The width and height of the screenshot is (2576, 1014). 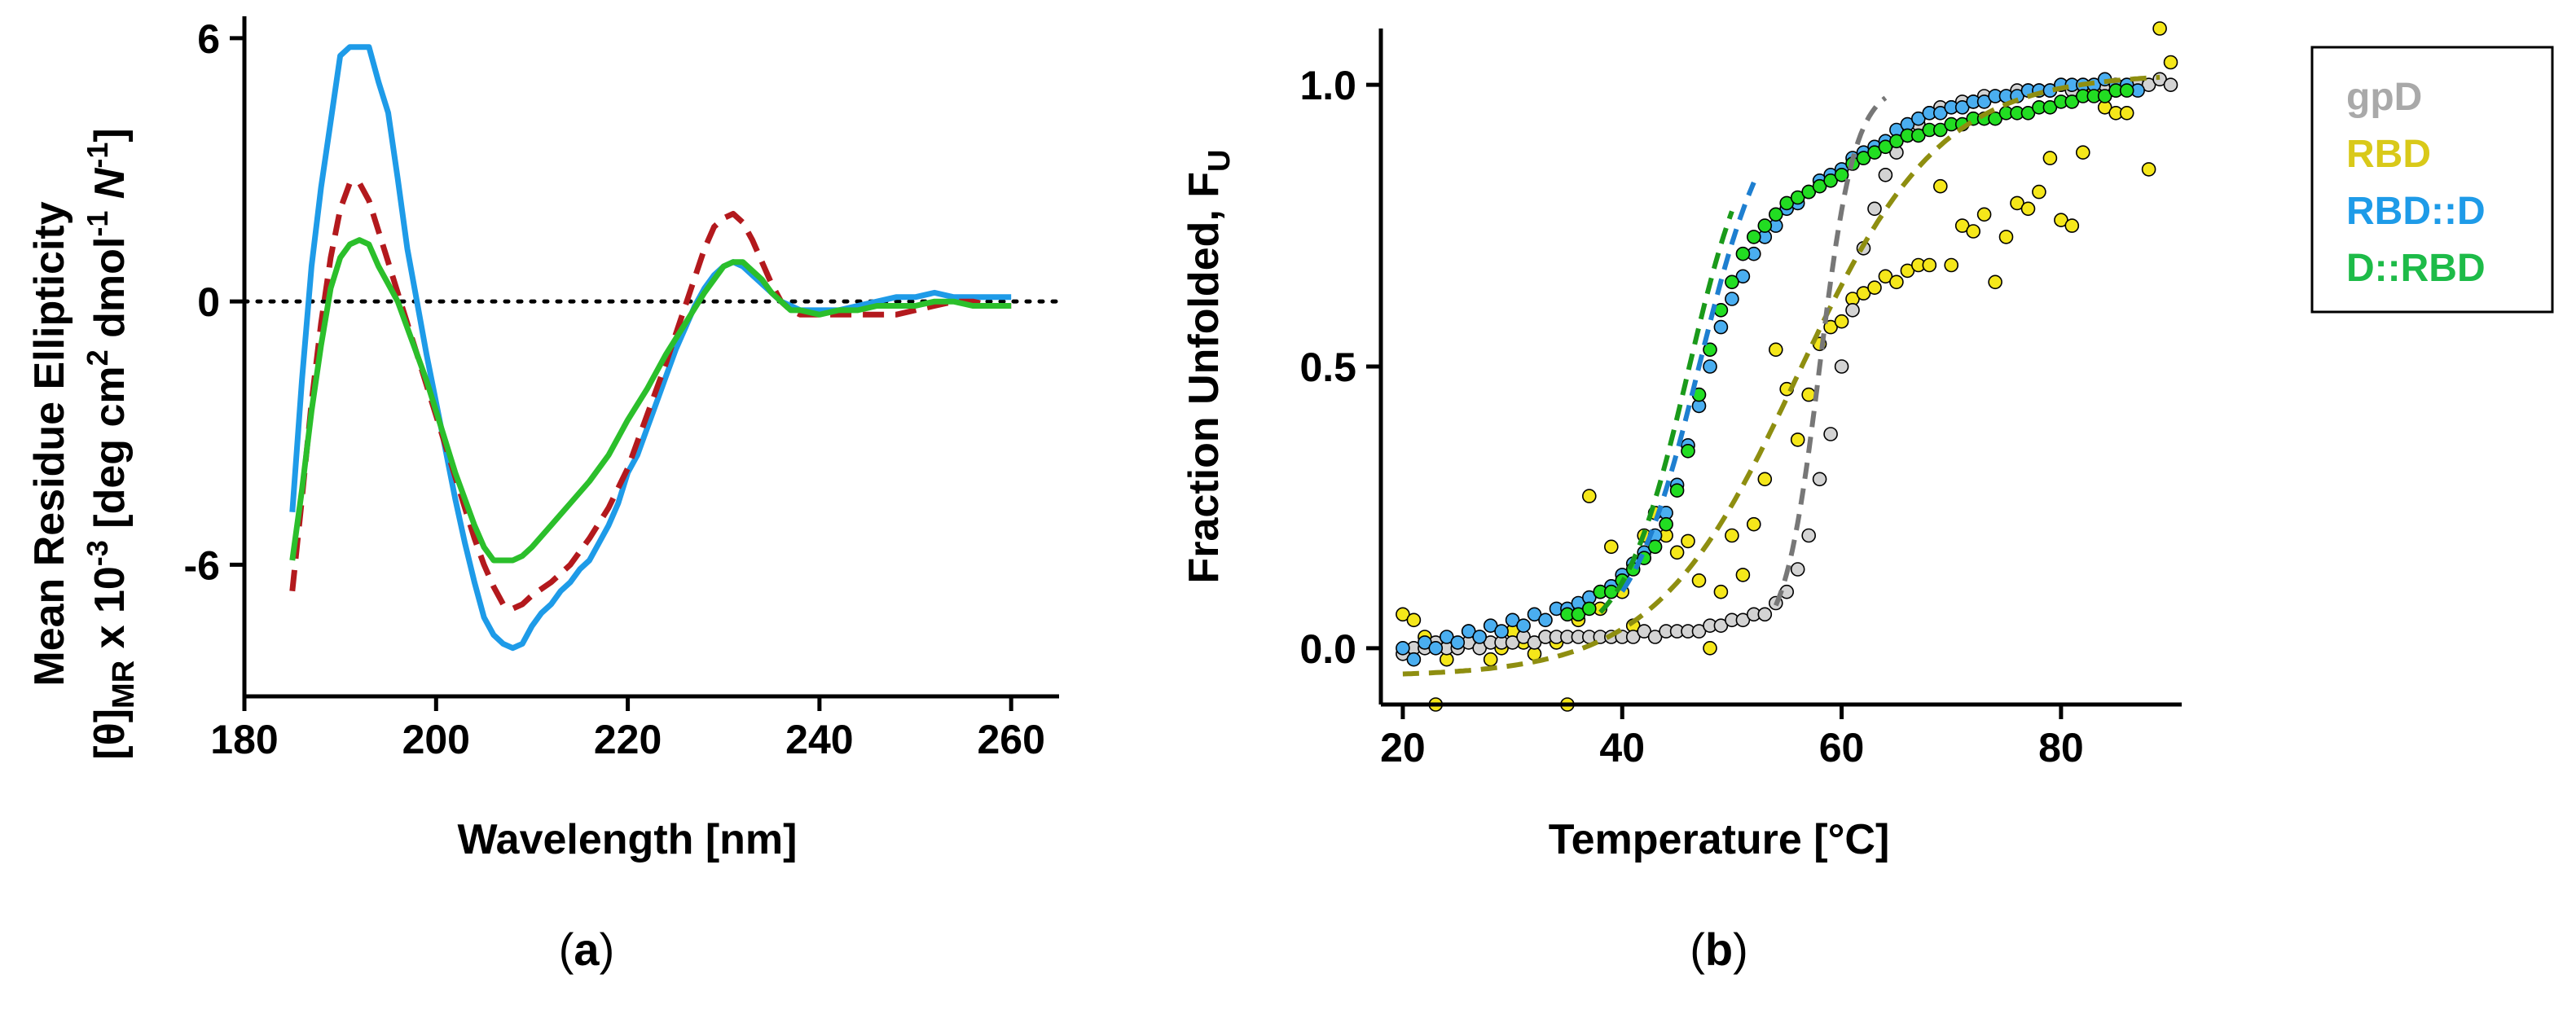 I want to click on exponent-4: -1, so click(x=97, y=156).